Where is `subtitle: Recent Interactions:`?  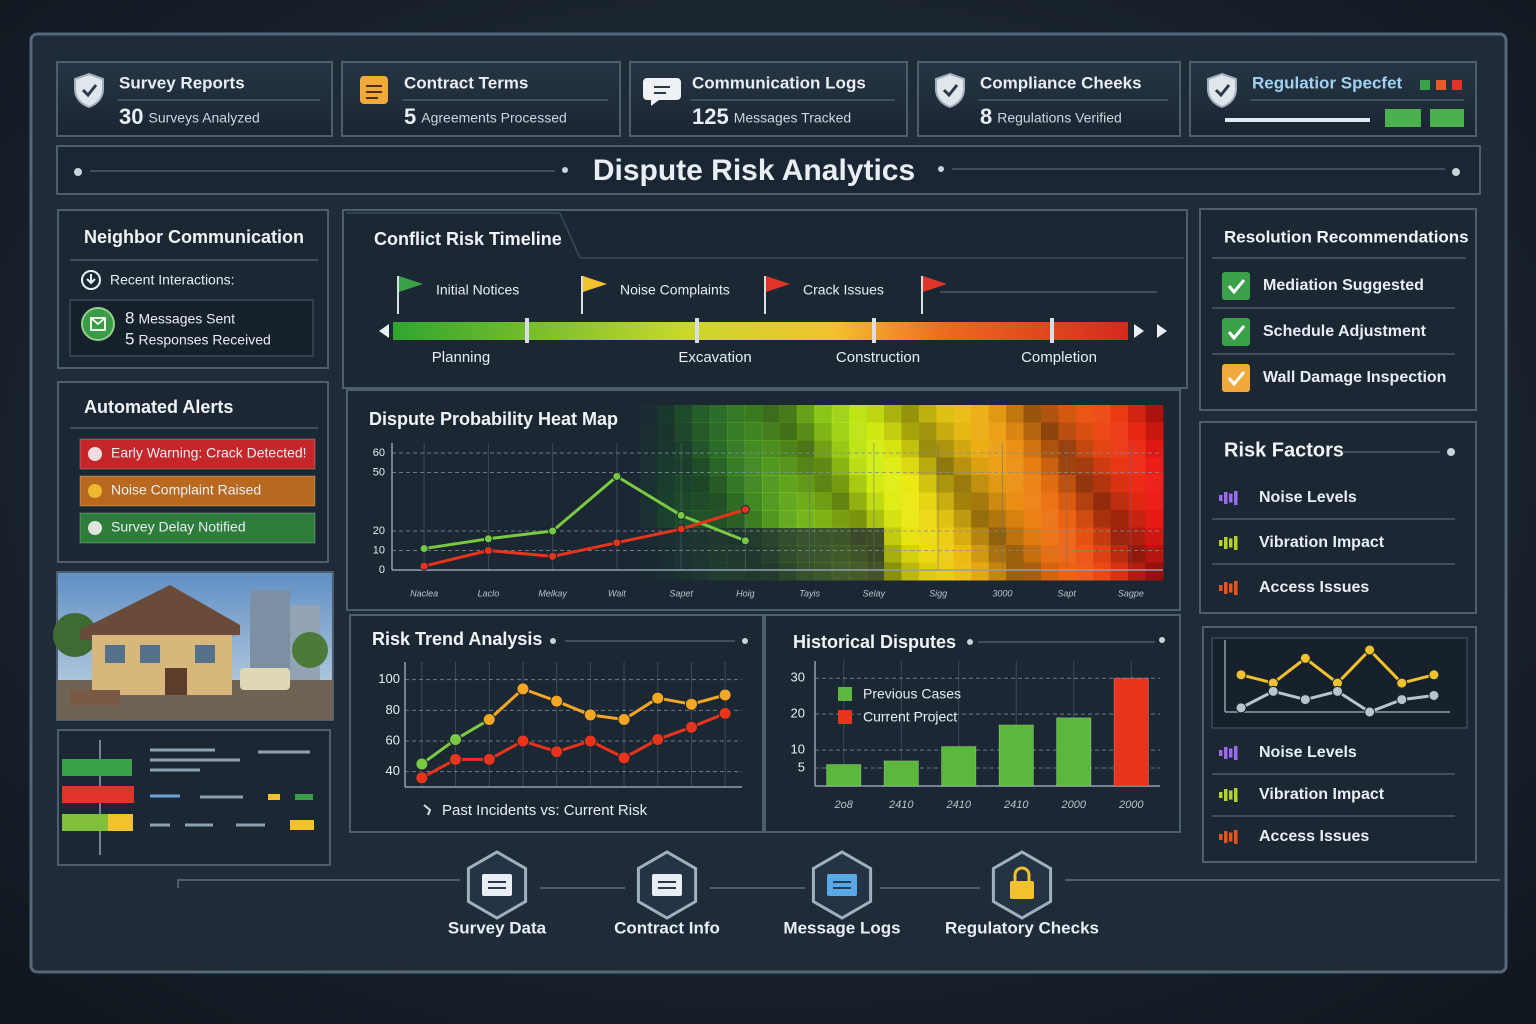
subtitle: Recent Interactions: is located at coordinates (172, 280).